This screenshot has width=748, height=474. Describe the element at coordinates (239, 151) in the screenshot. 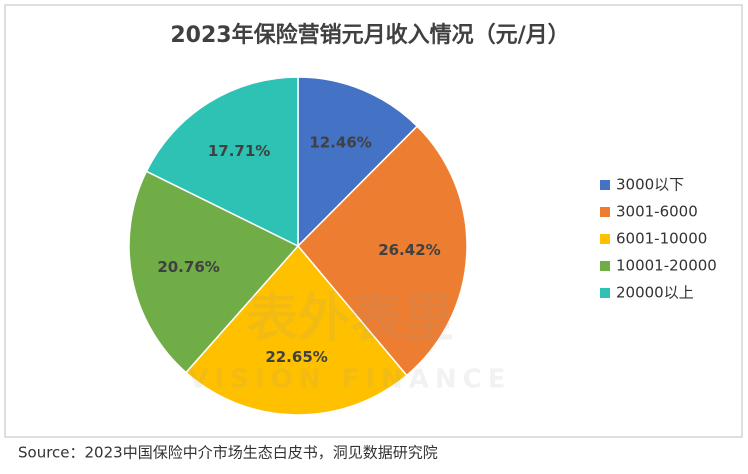

I see `data-label: 17.71%` at that location.